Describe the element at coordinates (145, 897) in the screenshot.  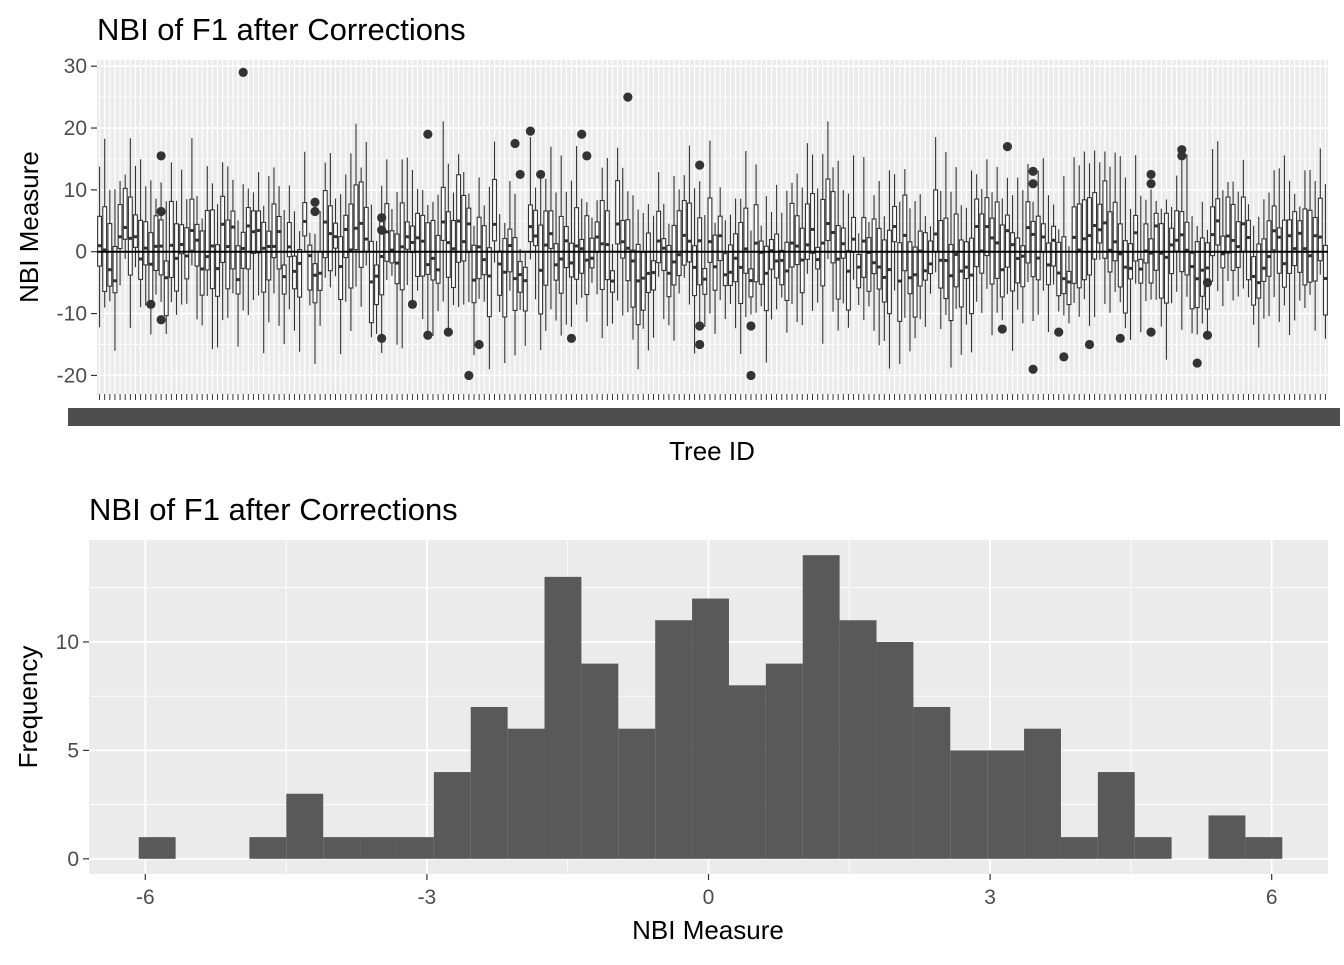
I see `x-tick-label: -6` at that location.